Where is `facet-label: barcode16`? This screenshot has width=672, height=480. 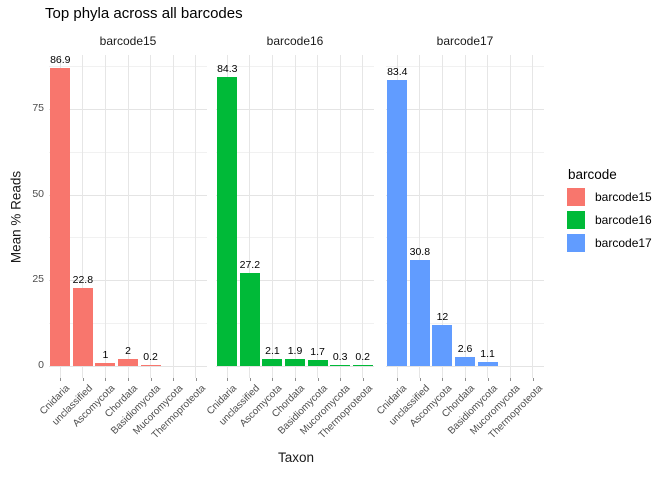
facet-label: barcode16 is located at coordinates (295, 41).